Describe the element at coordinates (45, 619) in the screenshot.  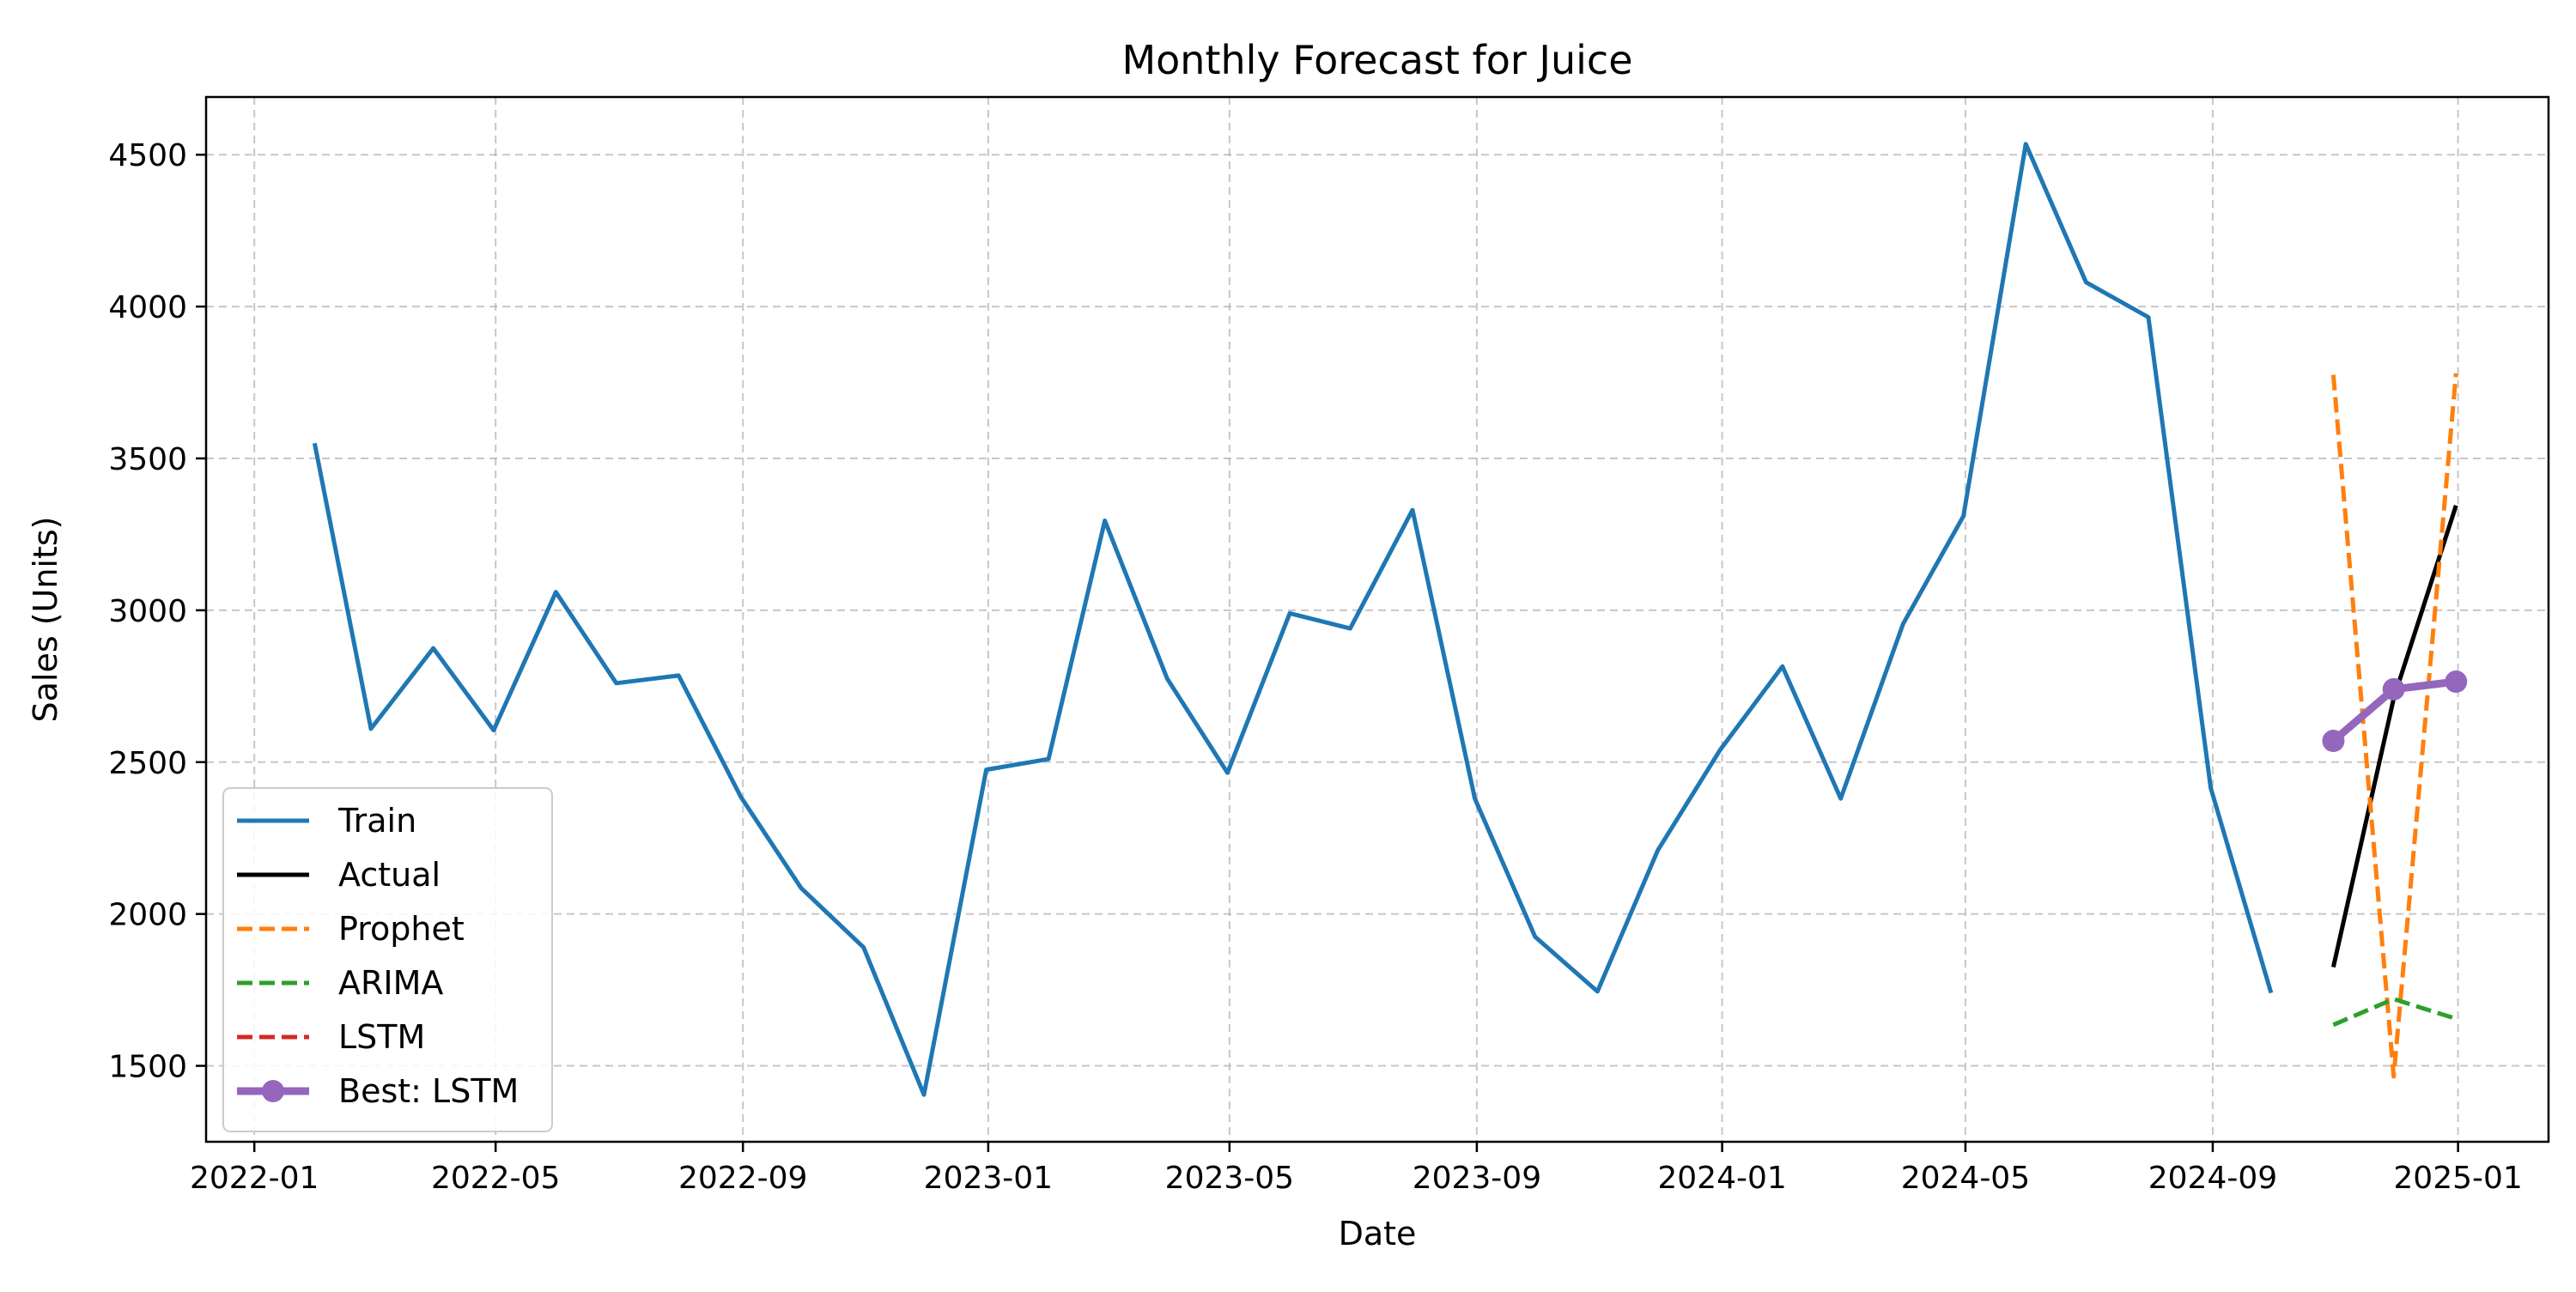
I see `y-axis-label: Sales (Units)` at that location.